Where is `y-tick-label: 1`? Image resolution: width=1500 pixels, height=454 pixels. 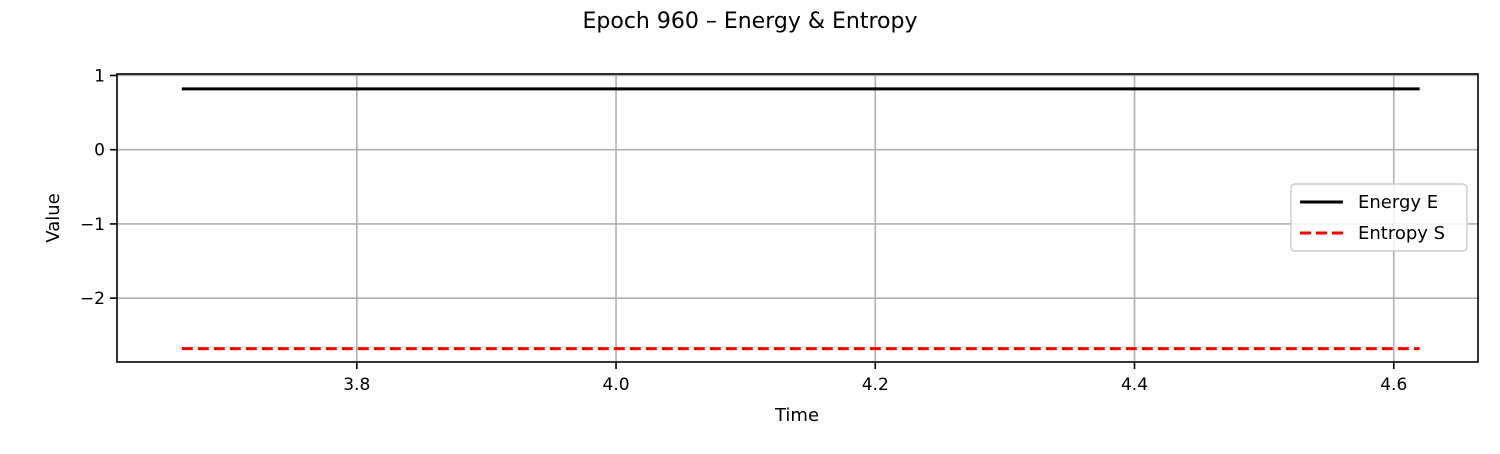
y-tick-label: 1 is located at coordinates (99, 76).